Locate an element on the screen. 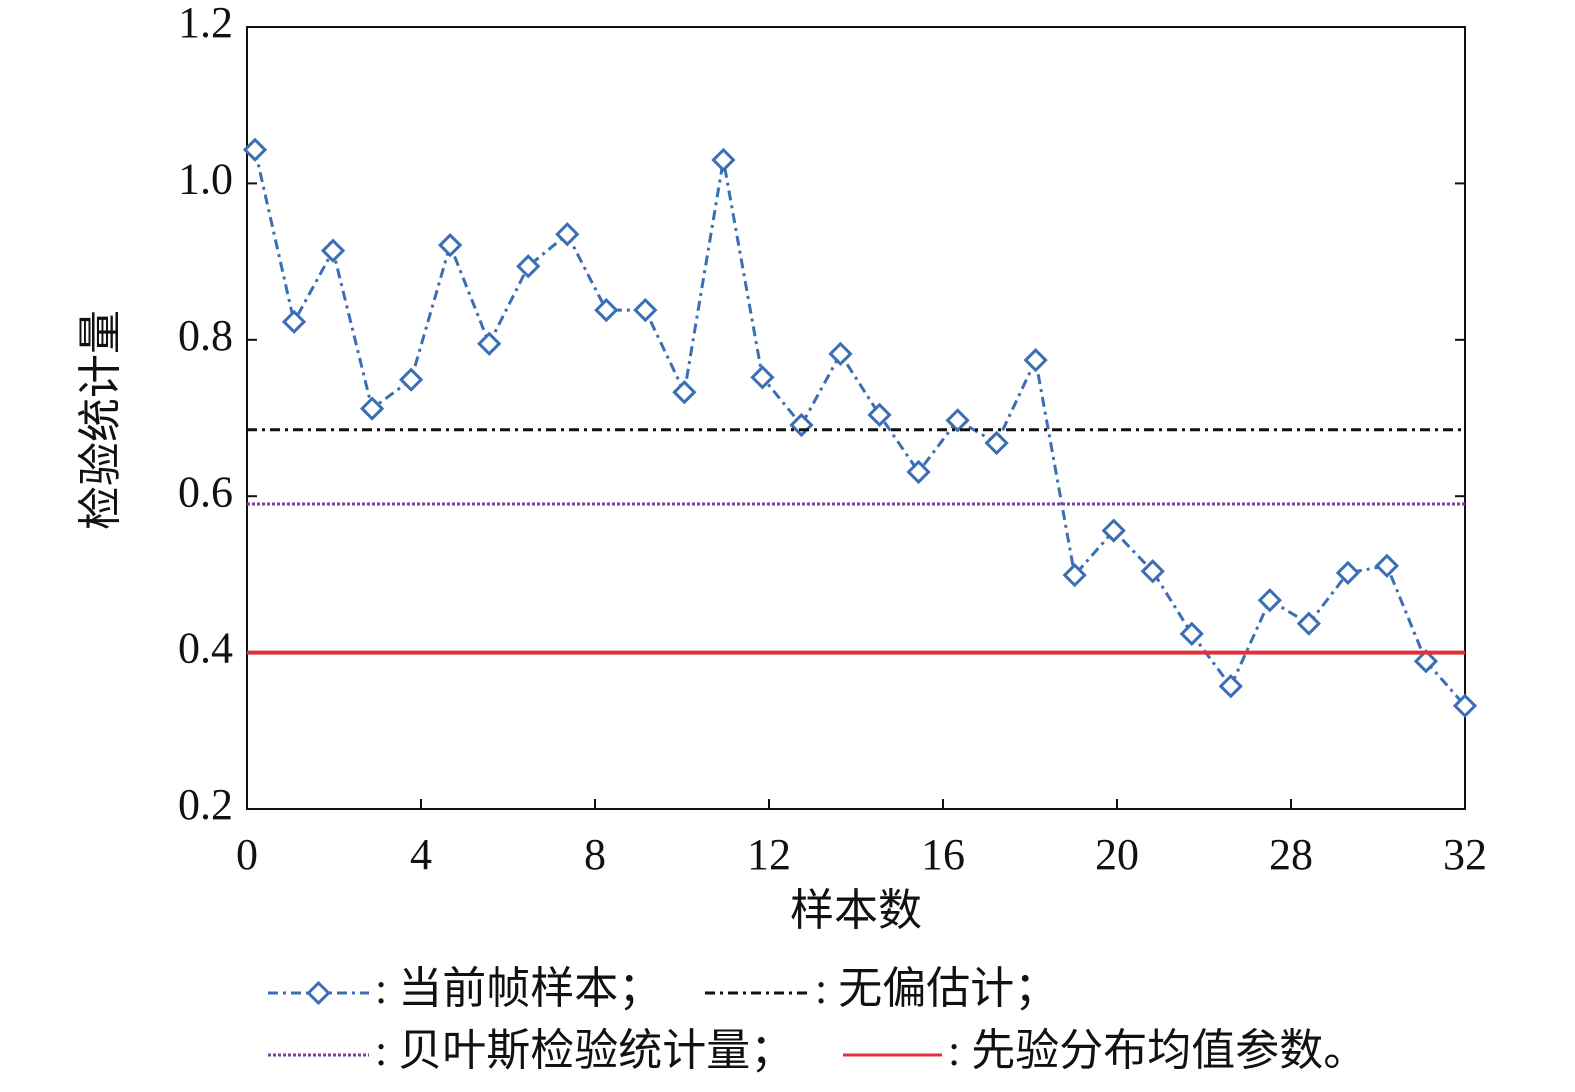 The image size is (1575, 1092). x-tick-label: 12 is located at coordinates (769, 854).